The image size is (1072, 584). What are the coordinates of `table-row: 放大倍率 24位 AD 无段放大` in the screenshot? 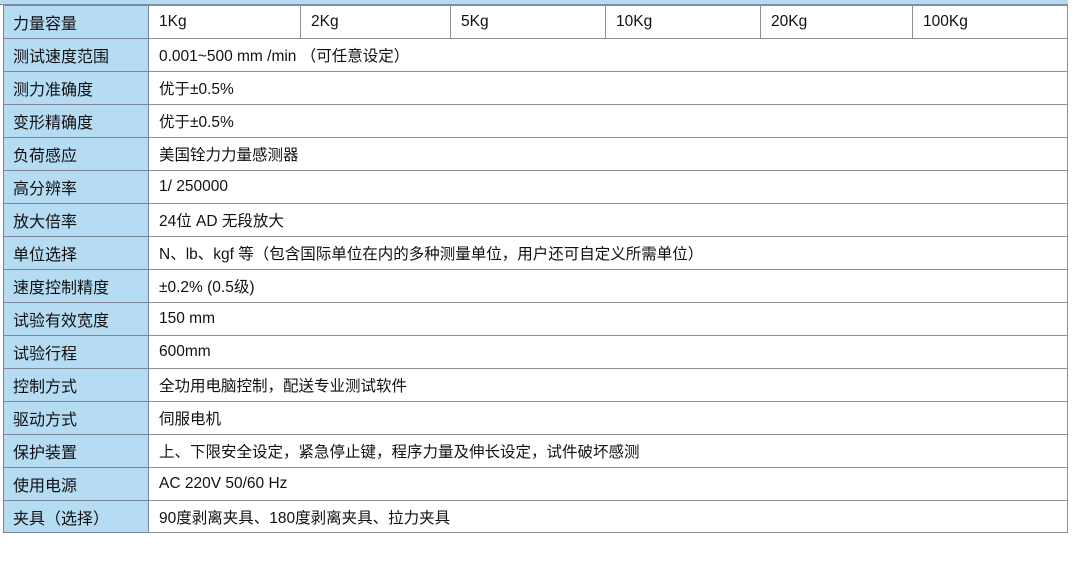 It's located at (535, 220).